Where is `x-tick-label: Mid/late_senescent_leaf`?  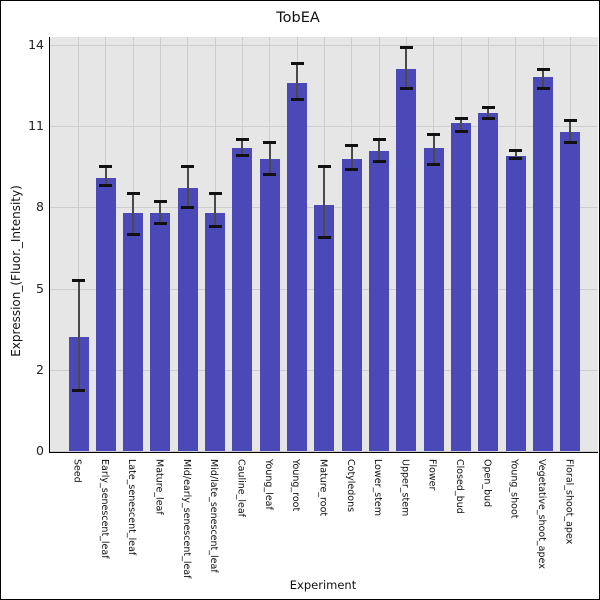 x-tick-label: Mid/late_senescent_leaf is located at coordinates (214, 516).